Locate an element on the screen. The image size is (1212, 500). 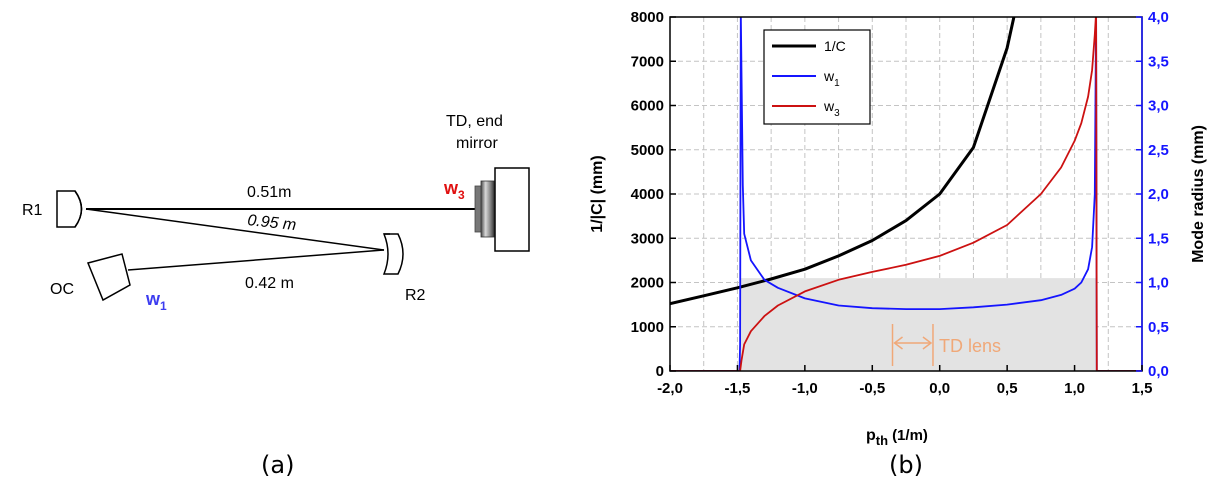
mirror-r2 is located at coordinates (393, 254).